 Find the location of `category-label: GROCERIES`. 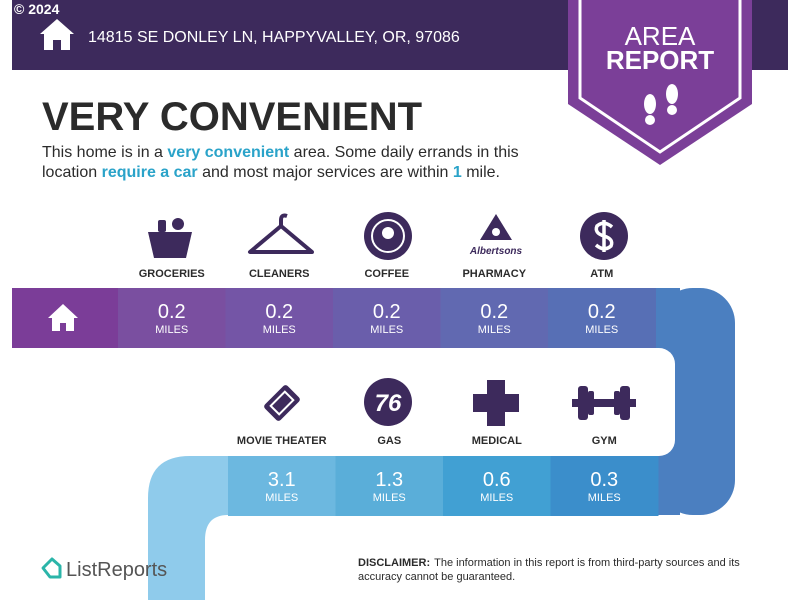

category-label: GROCERIES is located at coordinates (172, 274).